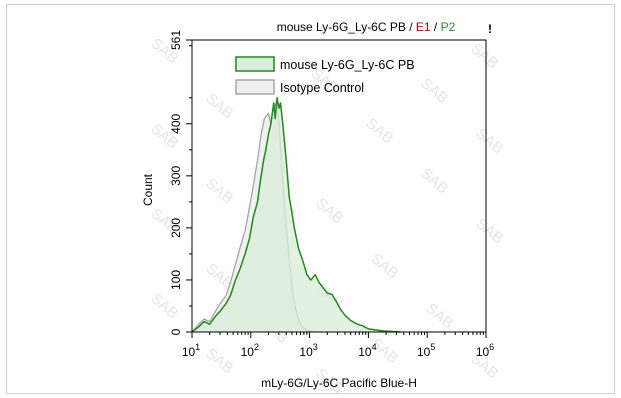 This screenshot has width=621, height=398. Describe the element at coordinates (426, 350) in the screenshot. I see `x-tick-label: 10⁵` at that location.